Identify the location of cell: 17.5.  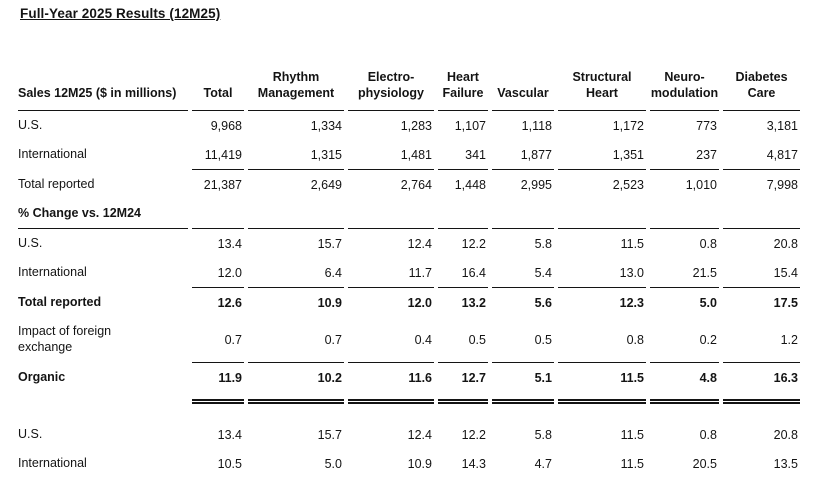
(785, 302).